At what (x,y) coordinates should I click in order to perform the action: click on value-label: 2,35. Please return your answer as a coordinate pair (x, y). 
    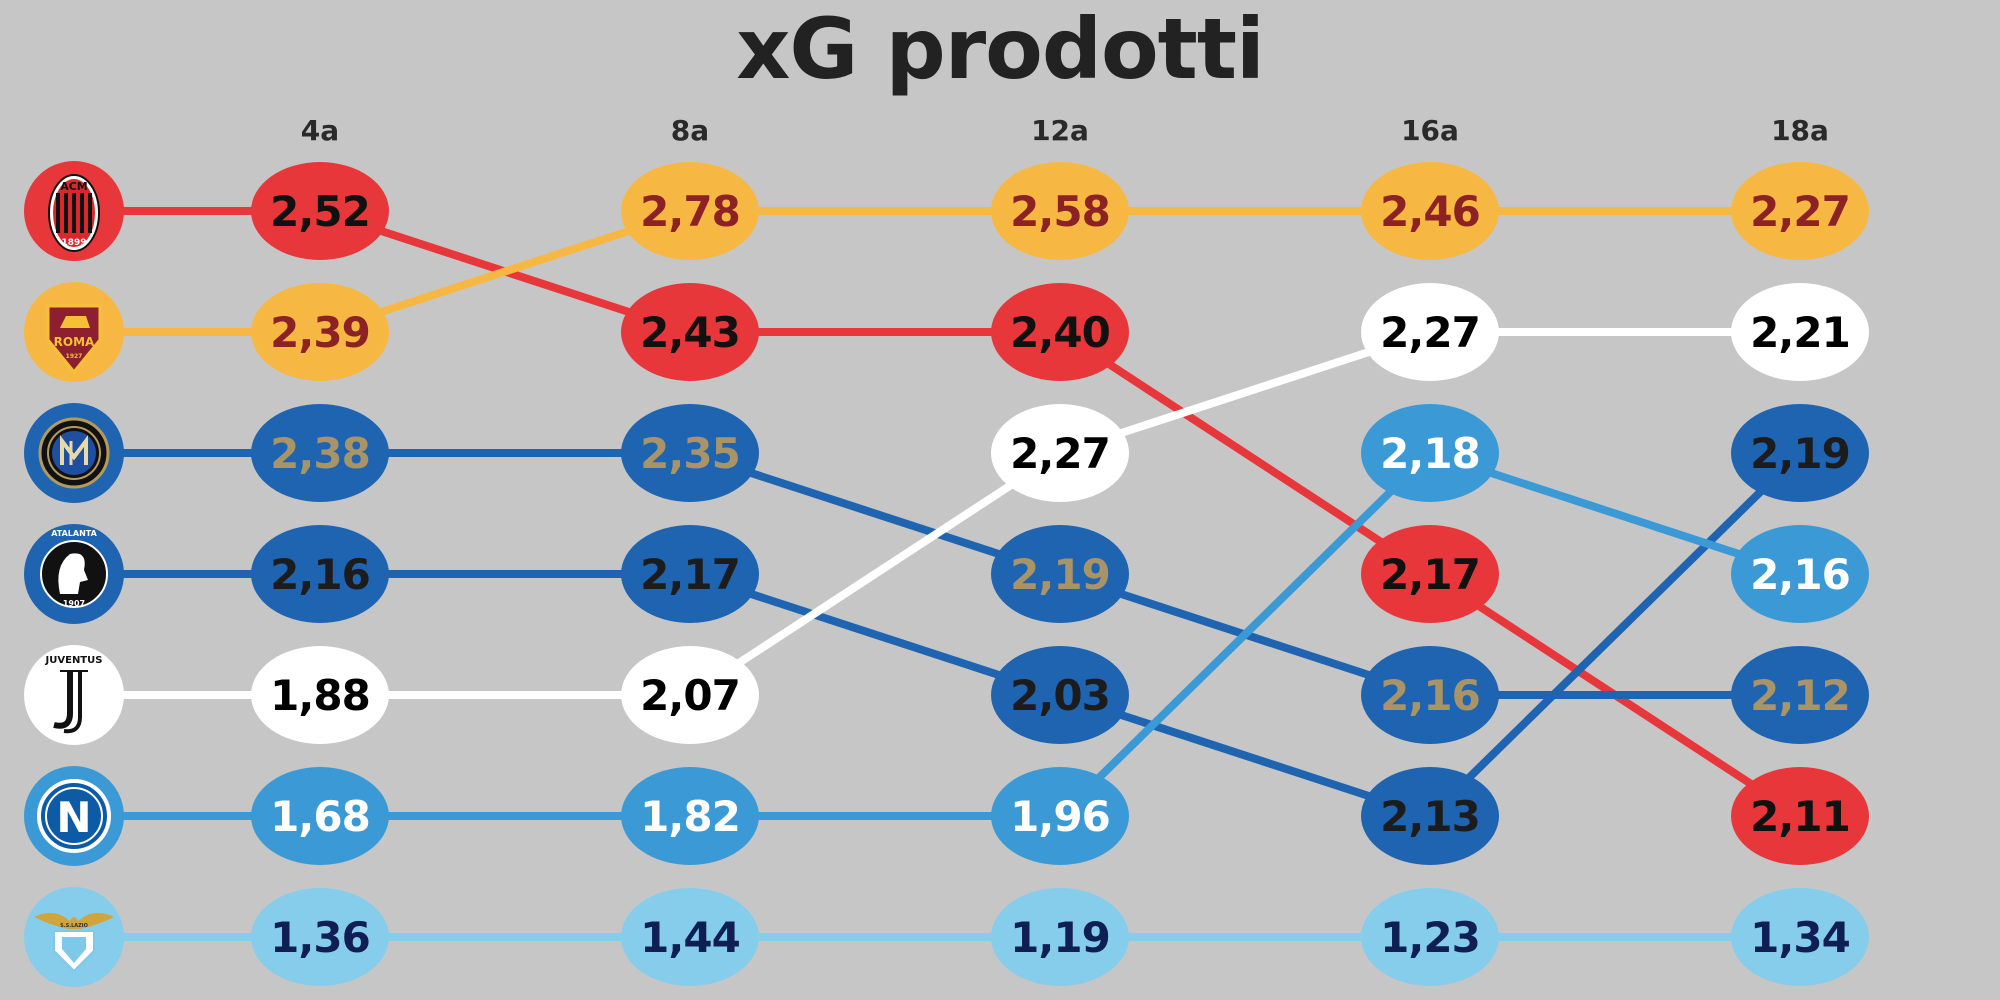
    Looking at the image, I should click on (690, 453).